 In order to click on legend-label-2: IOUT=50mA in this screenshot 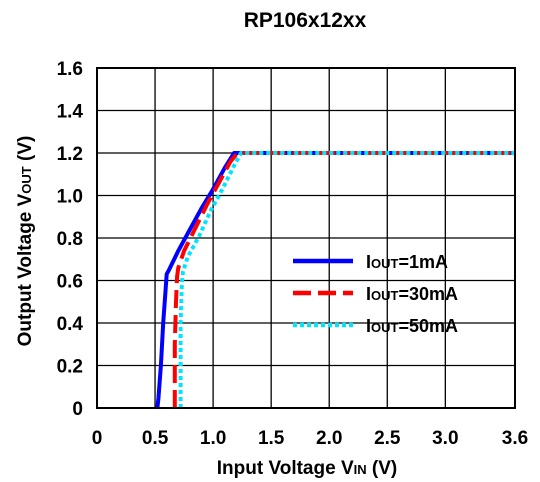, I will do `click(412, 326)`.